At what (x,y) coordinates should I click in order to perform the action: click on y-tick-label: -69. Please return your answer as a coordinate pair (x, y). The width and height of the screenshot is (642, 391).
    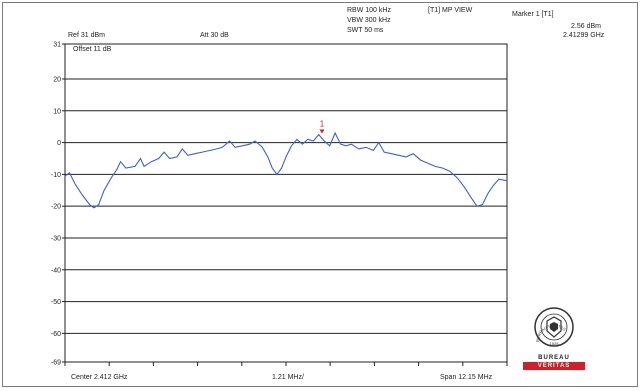
    Looking at the image, I should click on (56, 363).